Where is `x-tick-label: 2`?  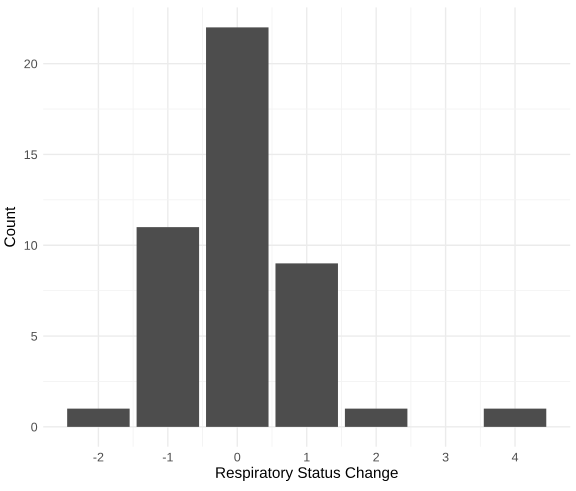 x-tick-label: 2 is located at coordinates (376, 457).